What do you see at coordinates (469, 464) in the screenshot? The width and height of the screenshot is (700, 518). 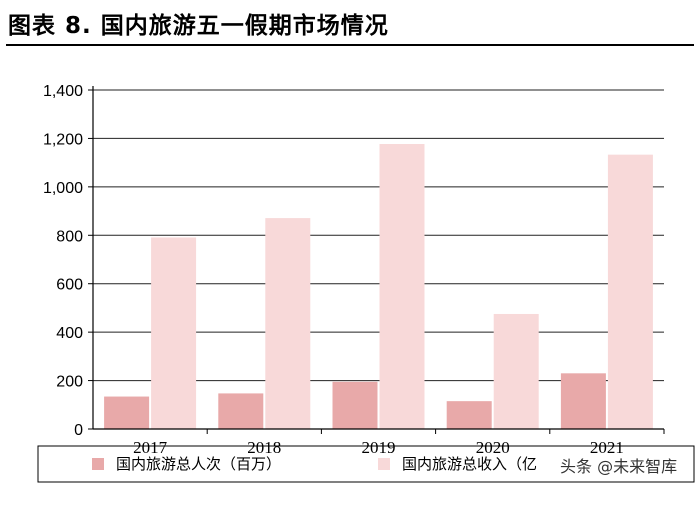 I see `legend-label-series-2: 国内旅游总收入（亿` at bounding box center [469, 464].